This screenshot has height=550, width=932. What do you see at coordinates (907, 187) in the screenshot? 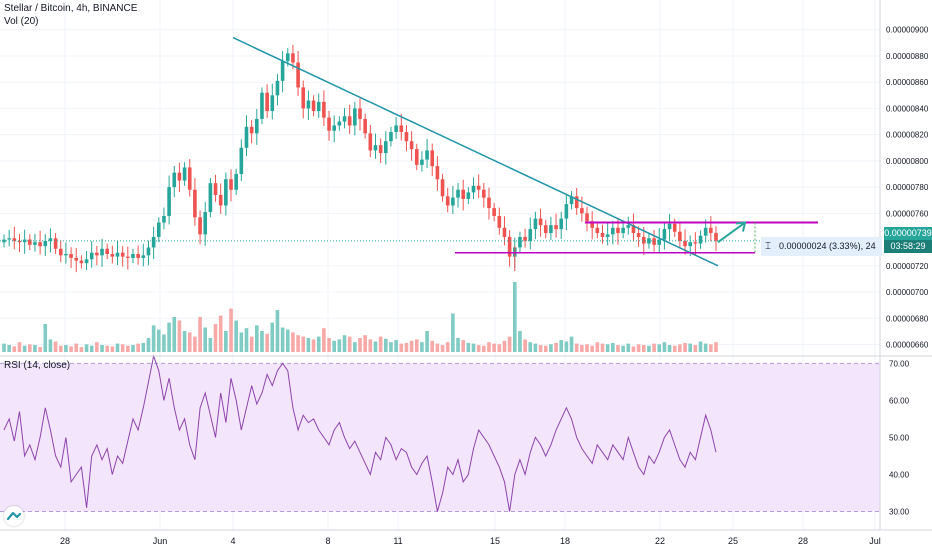
I see `price-tick-label: 0.00000780` at bounding box center [907, 187].